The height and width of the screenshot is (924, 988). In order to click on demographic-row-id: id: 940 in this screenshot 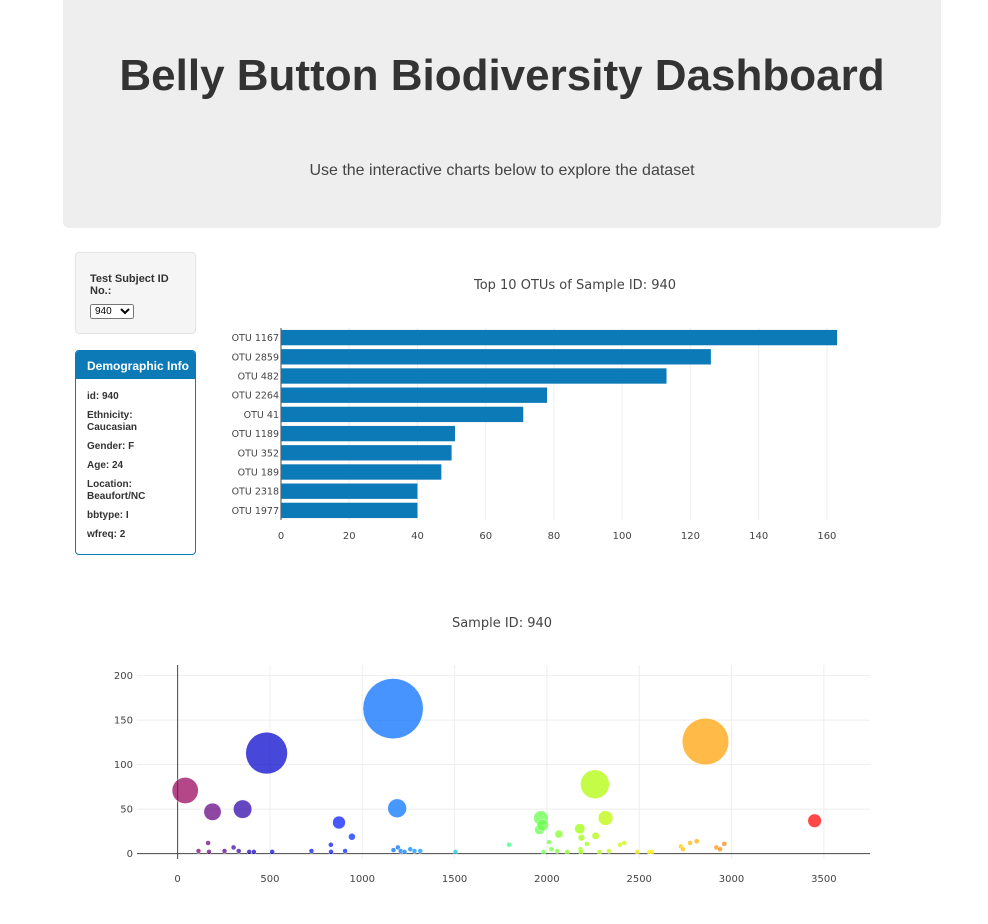, I will do `click(103, 396)`.